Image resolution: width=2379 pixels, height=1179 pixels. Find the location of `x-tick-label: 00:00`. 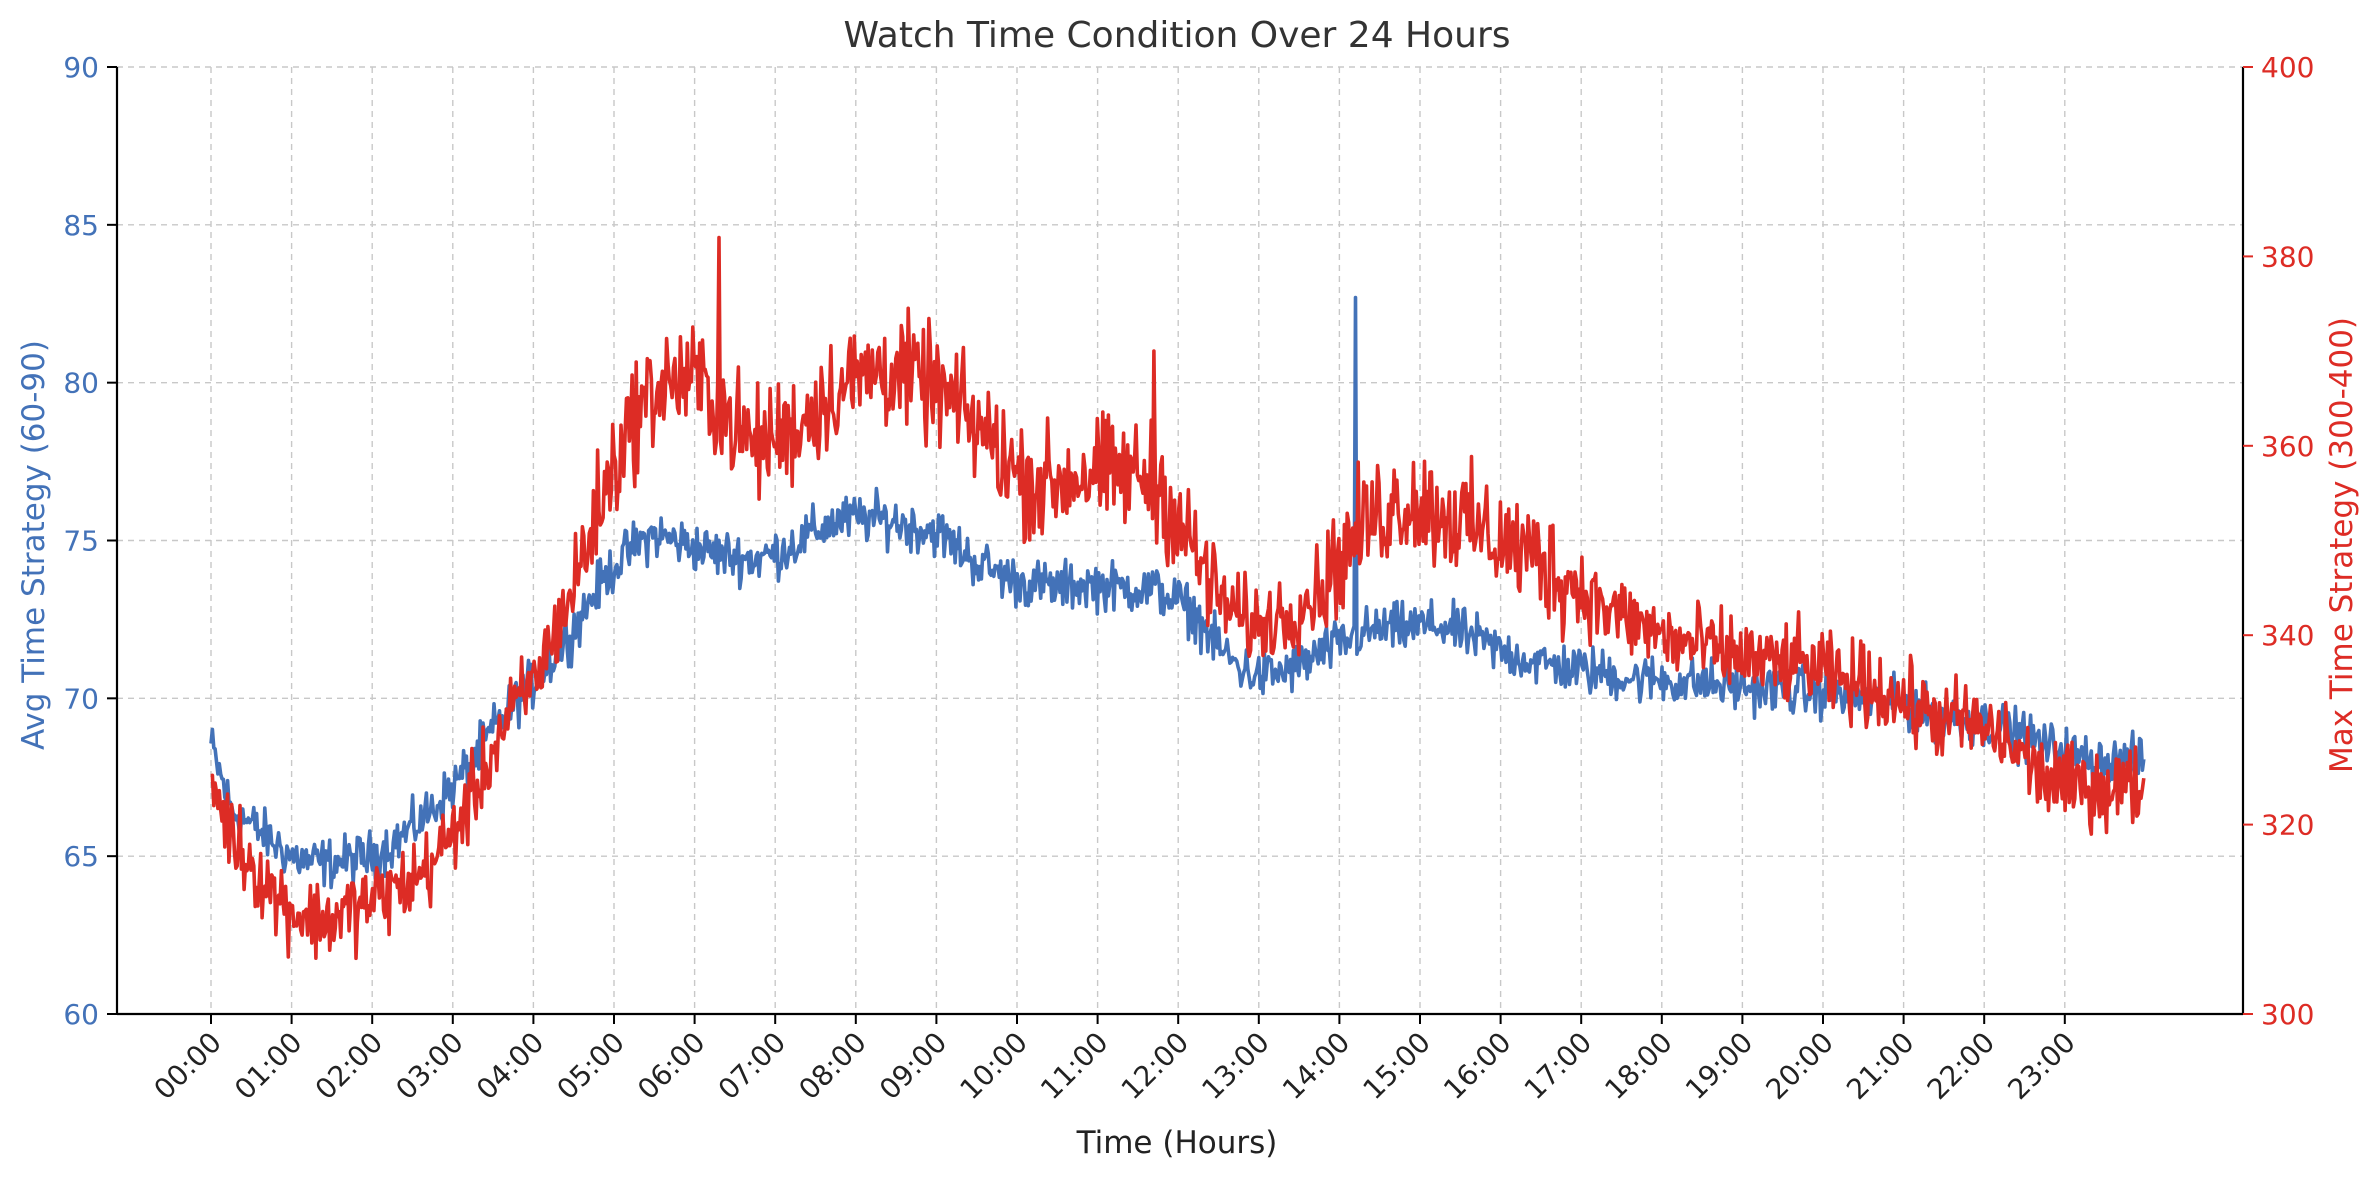

x-tick-label: 00:00 is located at coordinates (188, 1066).